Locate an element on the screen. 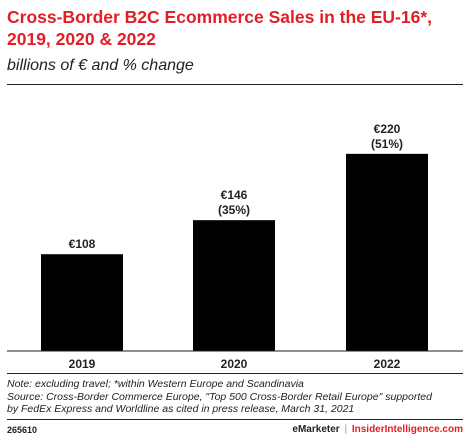  change-label-2020: (35%) is located at coordinates (234, 210).